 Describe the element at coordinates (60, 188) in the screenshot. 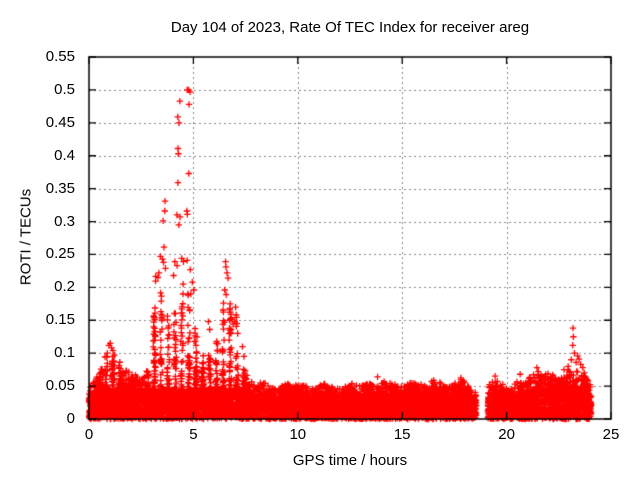

I see `y-tick-label: 0.35` at that location.